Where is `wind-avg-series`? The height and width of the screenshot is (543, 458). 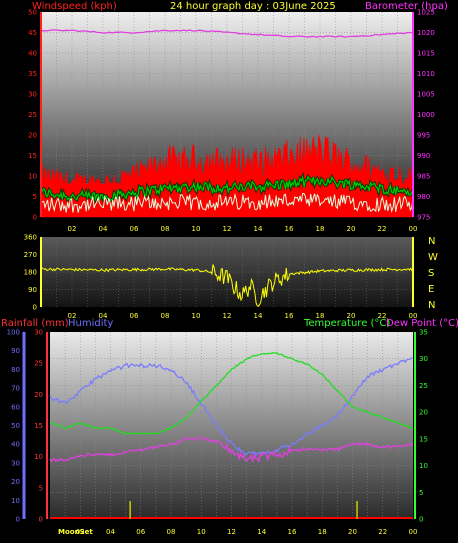 wind-avg-series is located at coordinates (227, 188).